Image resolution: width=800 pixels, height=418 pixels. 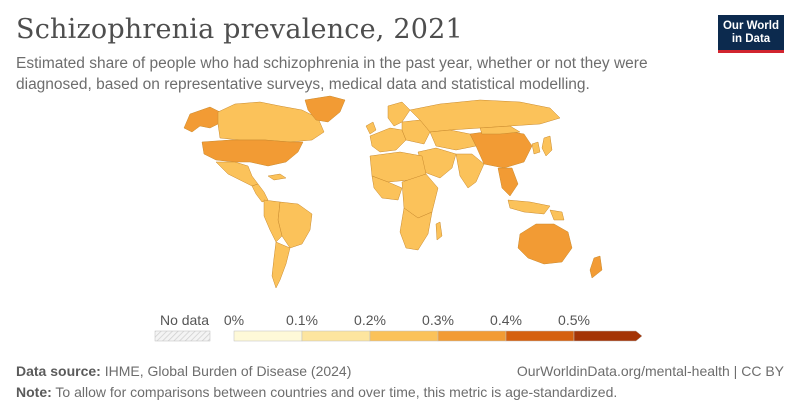 What do you see at coordinates (228, 371) in the screenshot?
I see `data-source-text: IHME, Global Burden of Disease (2024)` at bounding box center [228, 371].